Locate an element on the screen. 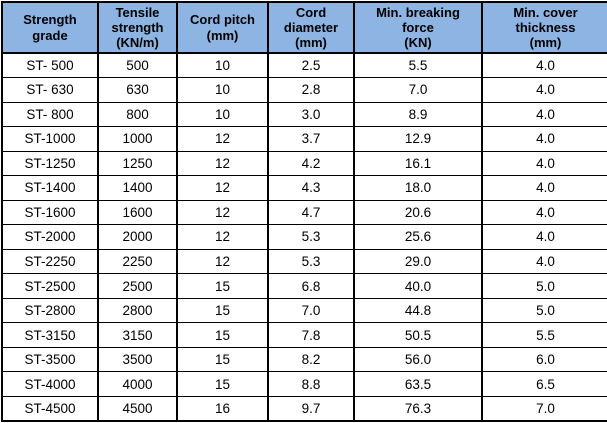 Image resolution: width=607 pixels, height=423 pixels. cell-min-breaking-force: 7.0 is located at coordinates (418, 90).